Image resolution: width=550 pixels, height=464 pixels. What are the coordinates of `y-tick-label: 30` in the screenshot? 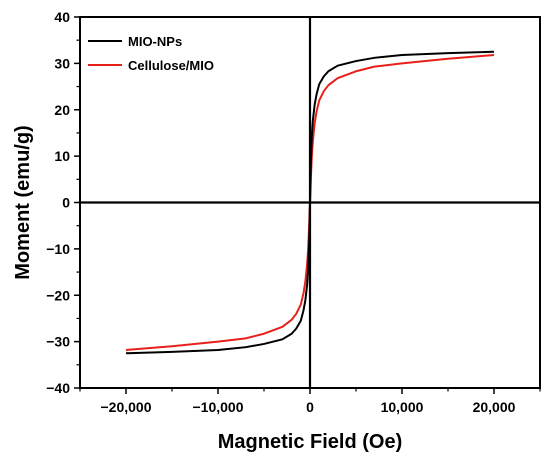 It's located at (62, 63).